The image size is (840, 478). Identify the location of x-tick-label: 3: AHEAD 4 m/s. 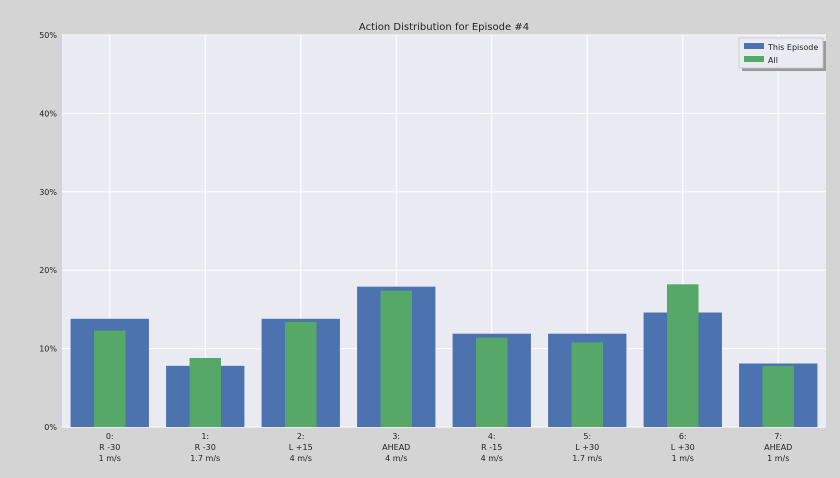
(396, 447).